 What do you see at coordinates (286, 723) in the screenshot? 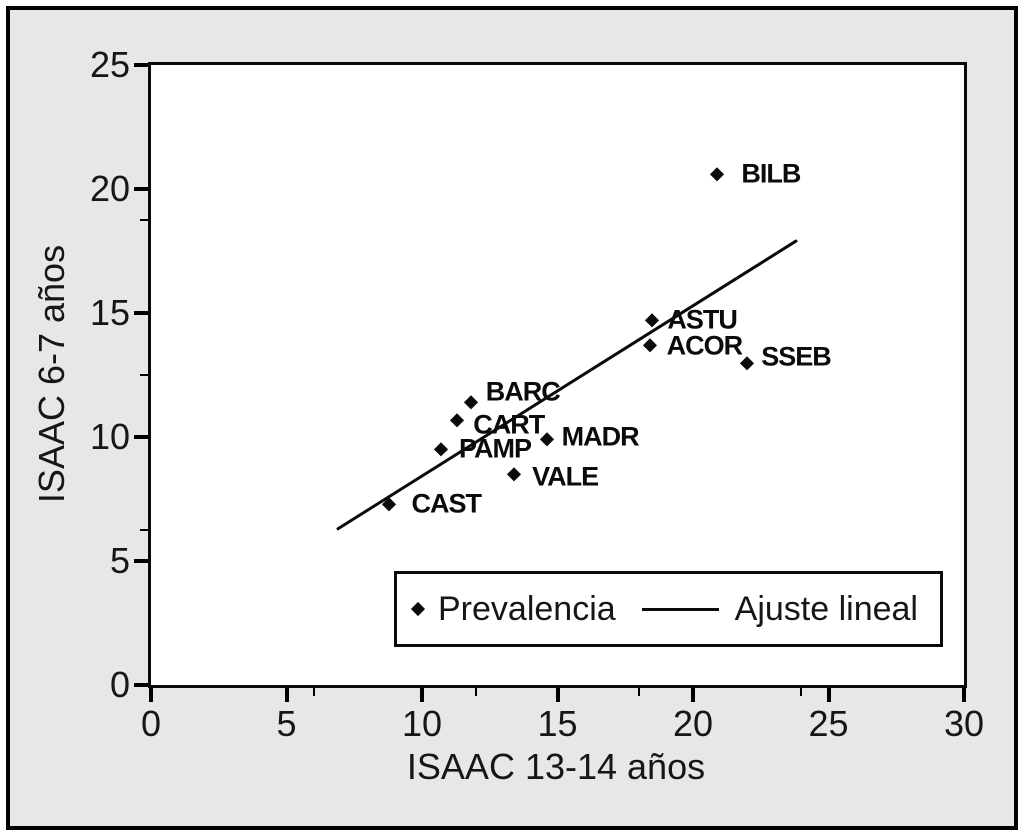
I see `x-axis-tick-label: 5` at bounding box center [286, 723].